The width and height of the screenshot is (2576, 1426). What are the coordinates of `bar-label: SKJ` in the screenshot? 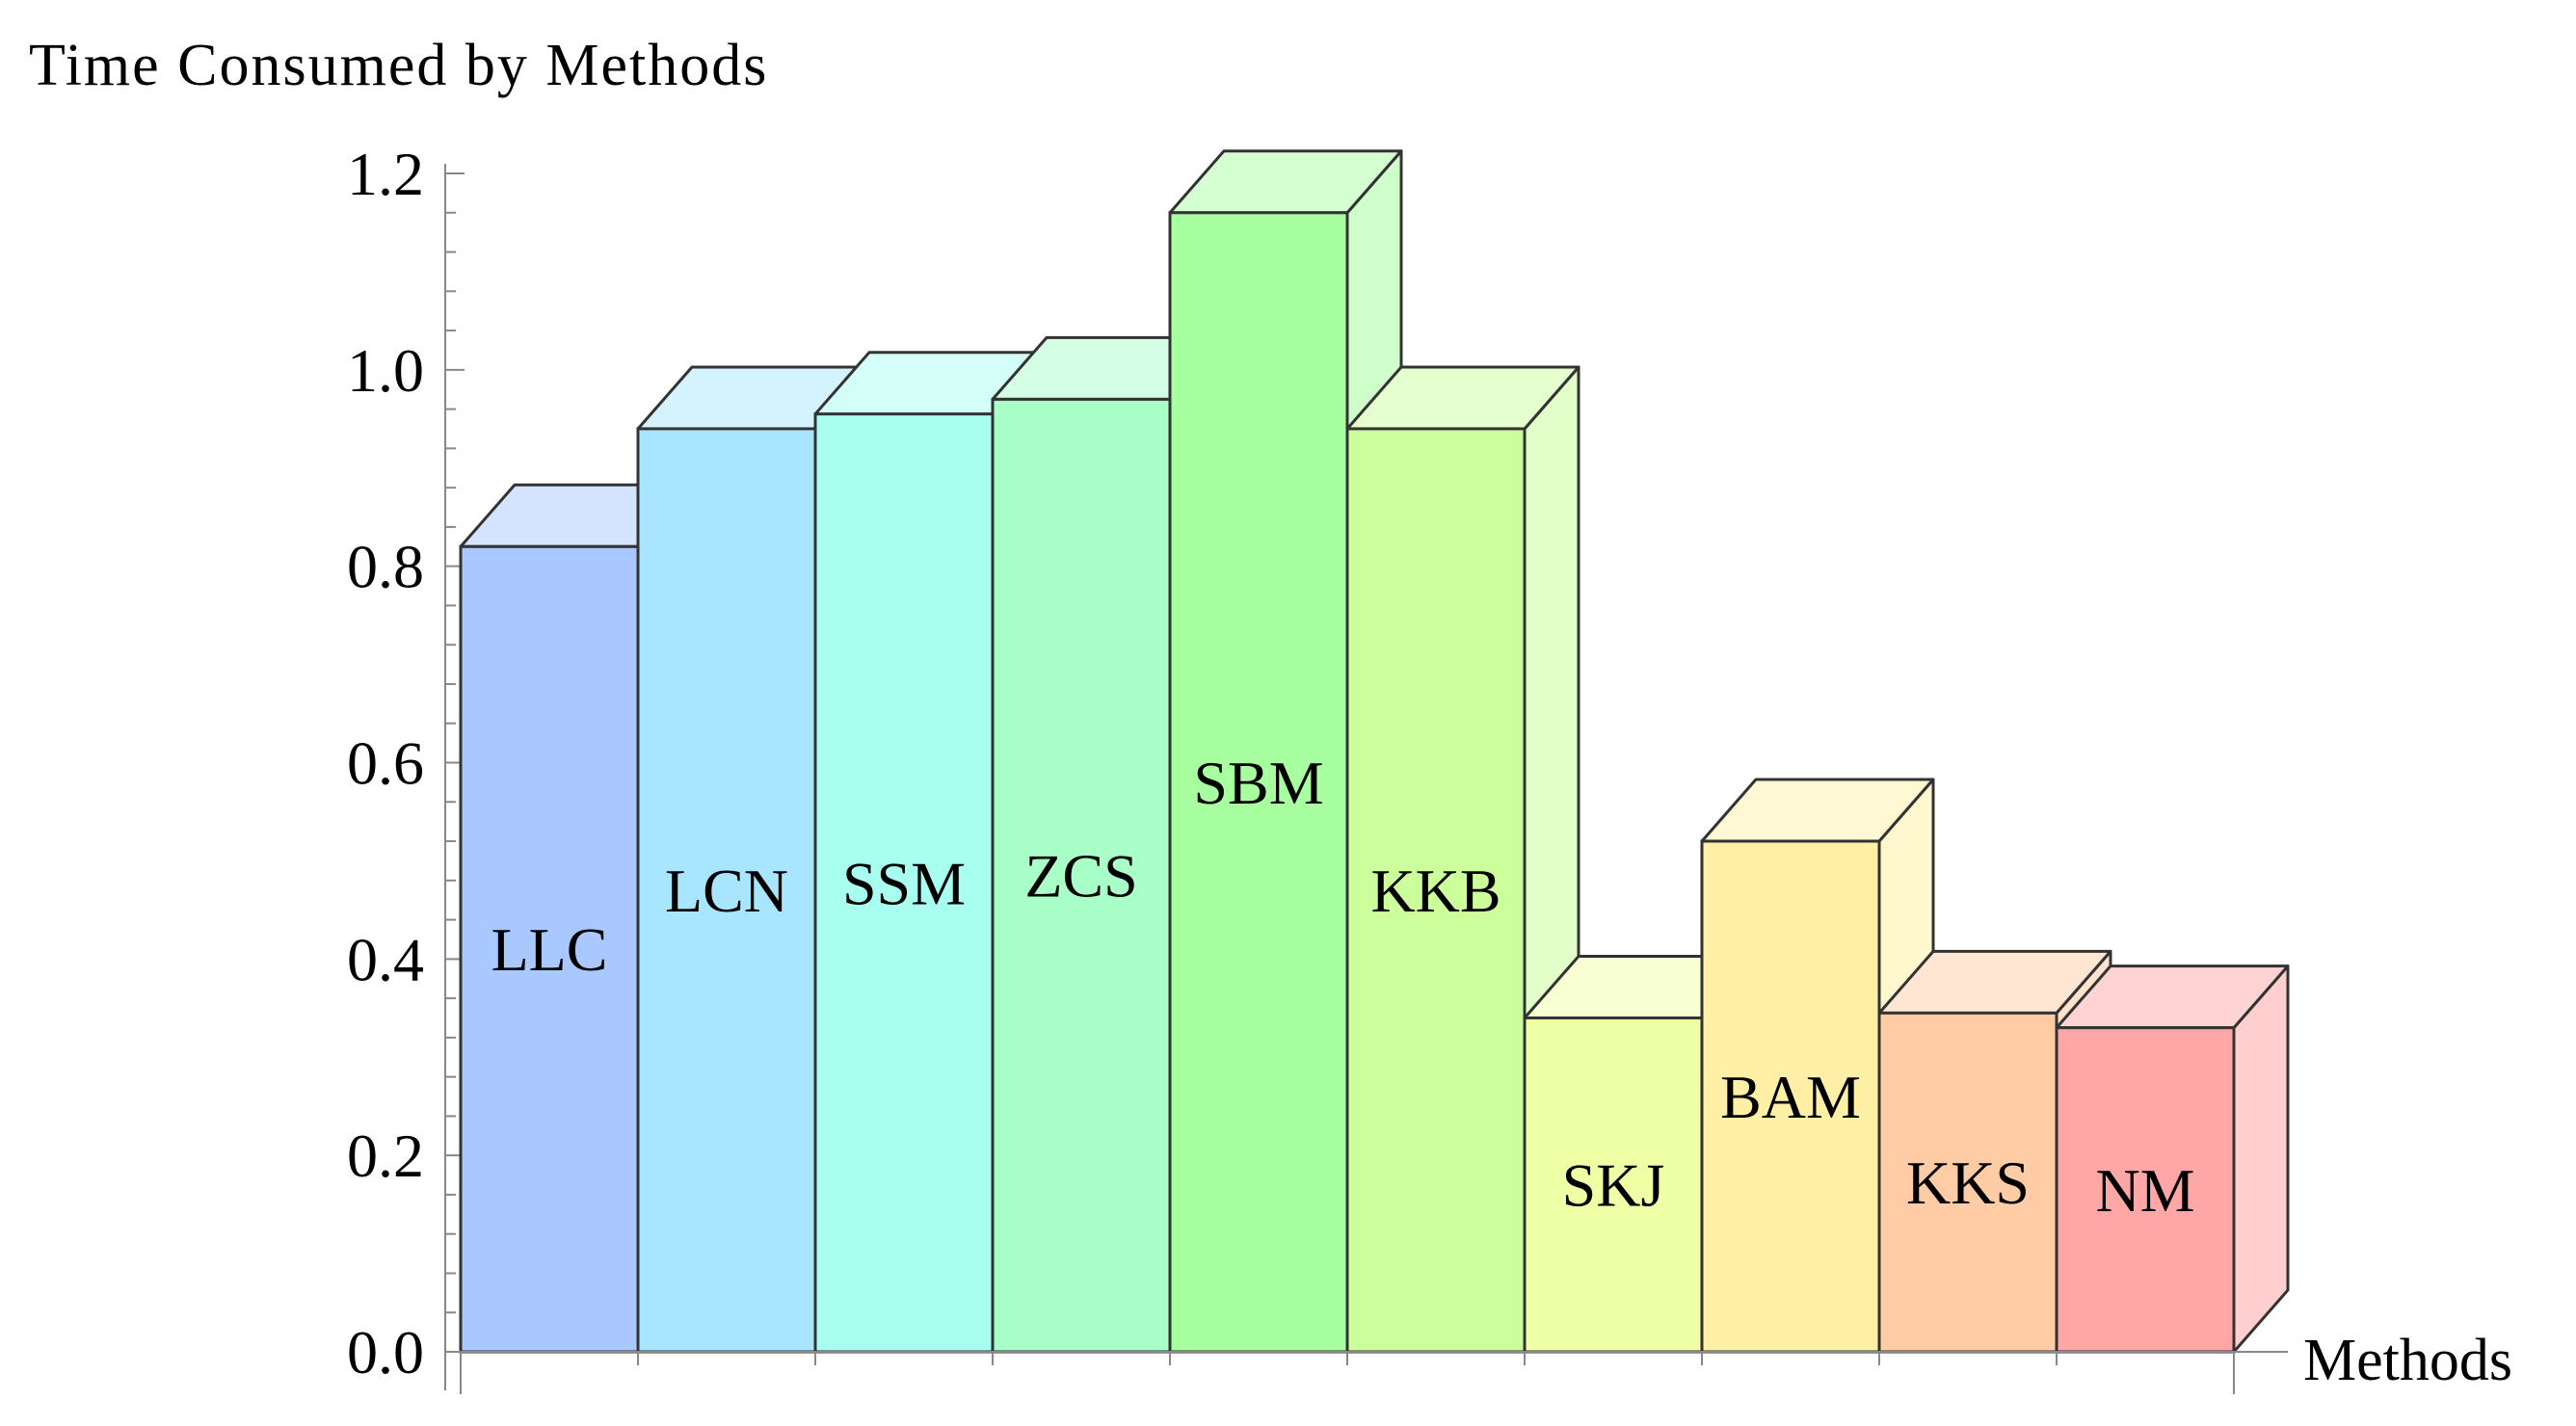 It's located at (1613, 1186).